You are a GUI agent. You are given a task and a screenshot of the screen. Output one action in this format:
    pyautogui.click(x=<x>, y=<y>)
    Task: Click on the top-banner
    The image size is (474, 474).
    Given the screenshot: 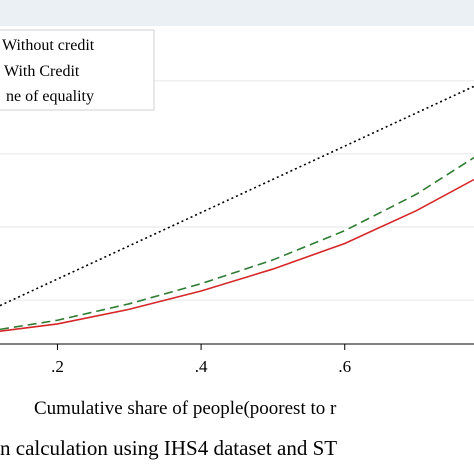 What is the action you would take?
    pyautogui.click(x=237, y=13)
    